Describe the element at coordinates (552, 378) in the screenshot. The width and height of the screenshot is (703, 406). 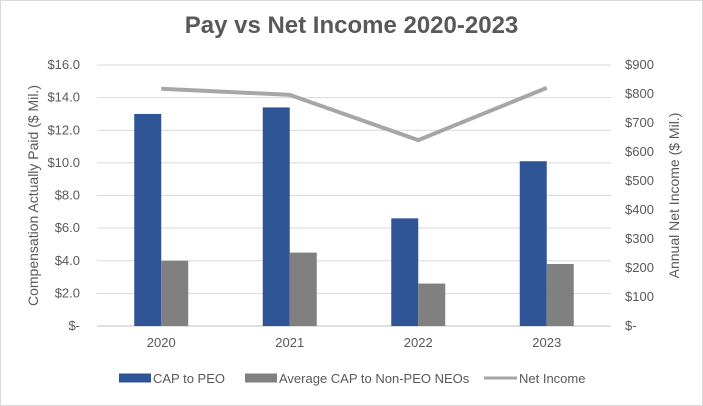
I see `legend-label: Net Income` at that location.